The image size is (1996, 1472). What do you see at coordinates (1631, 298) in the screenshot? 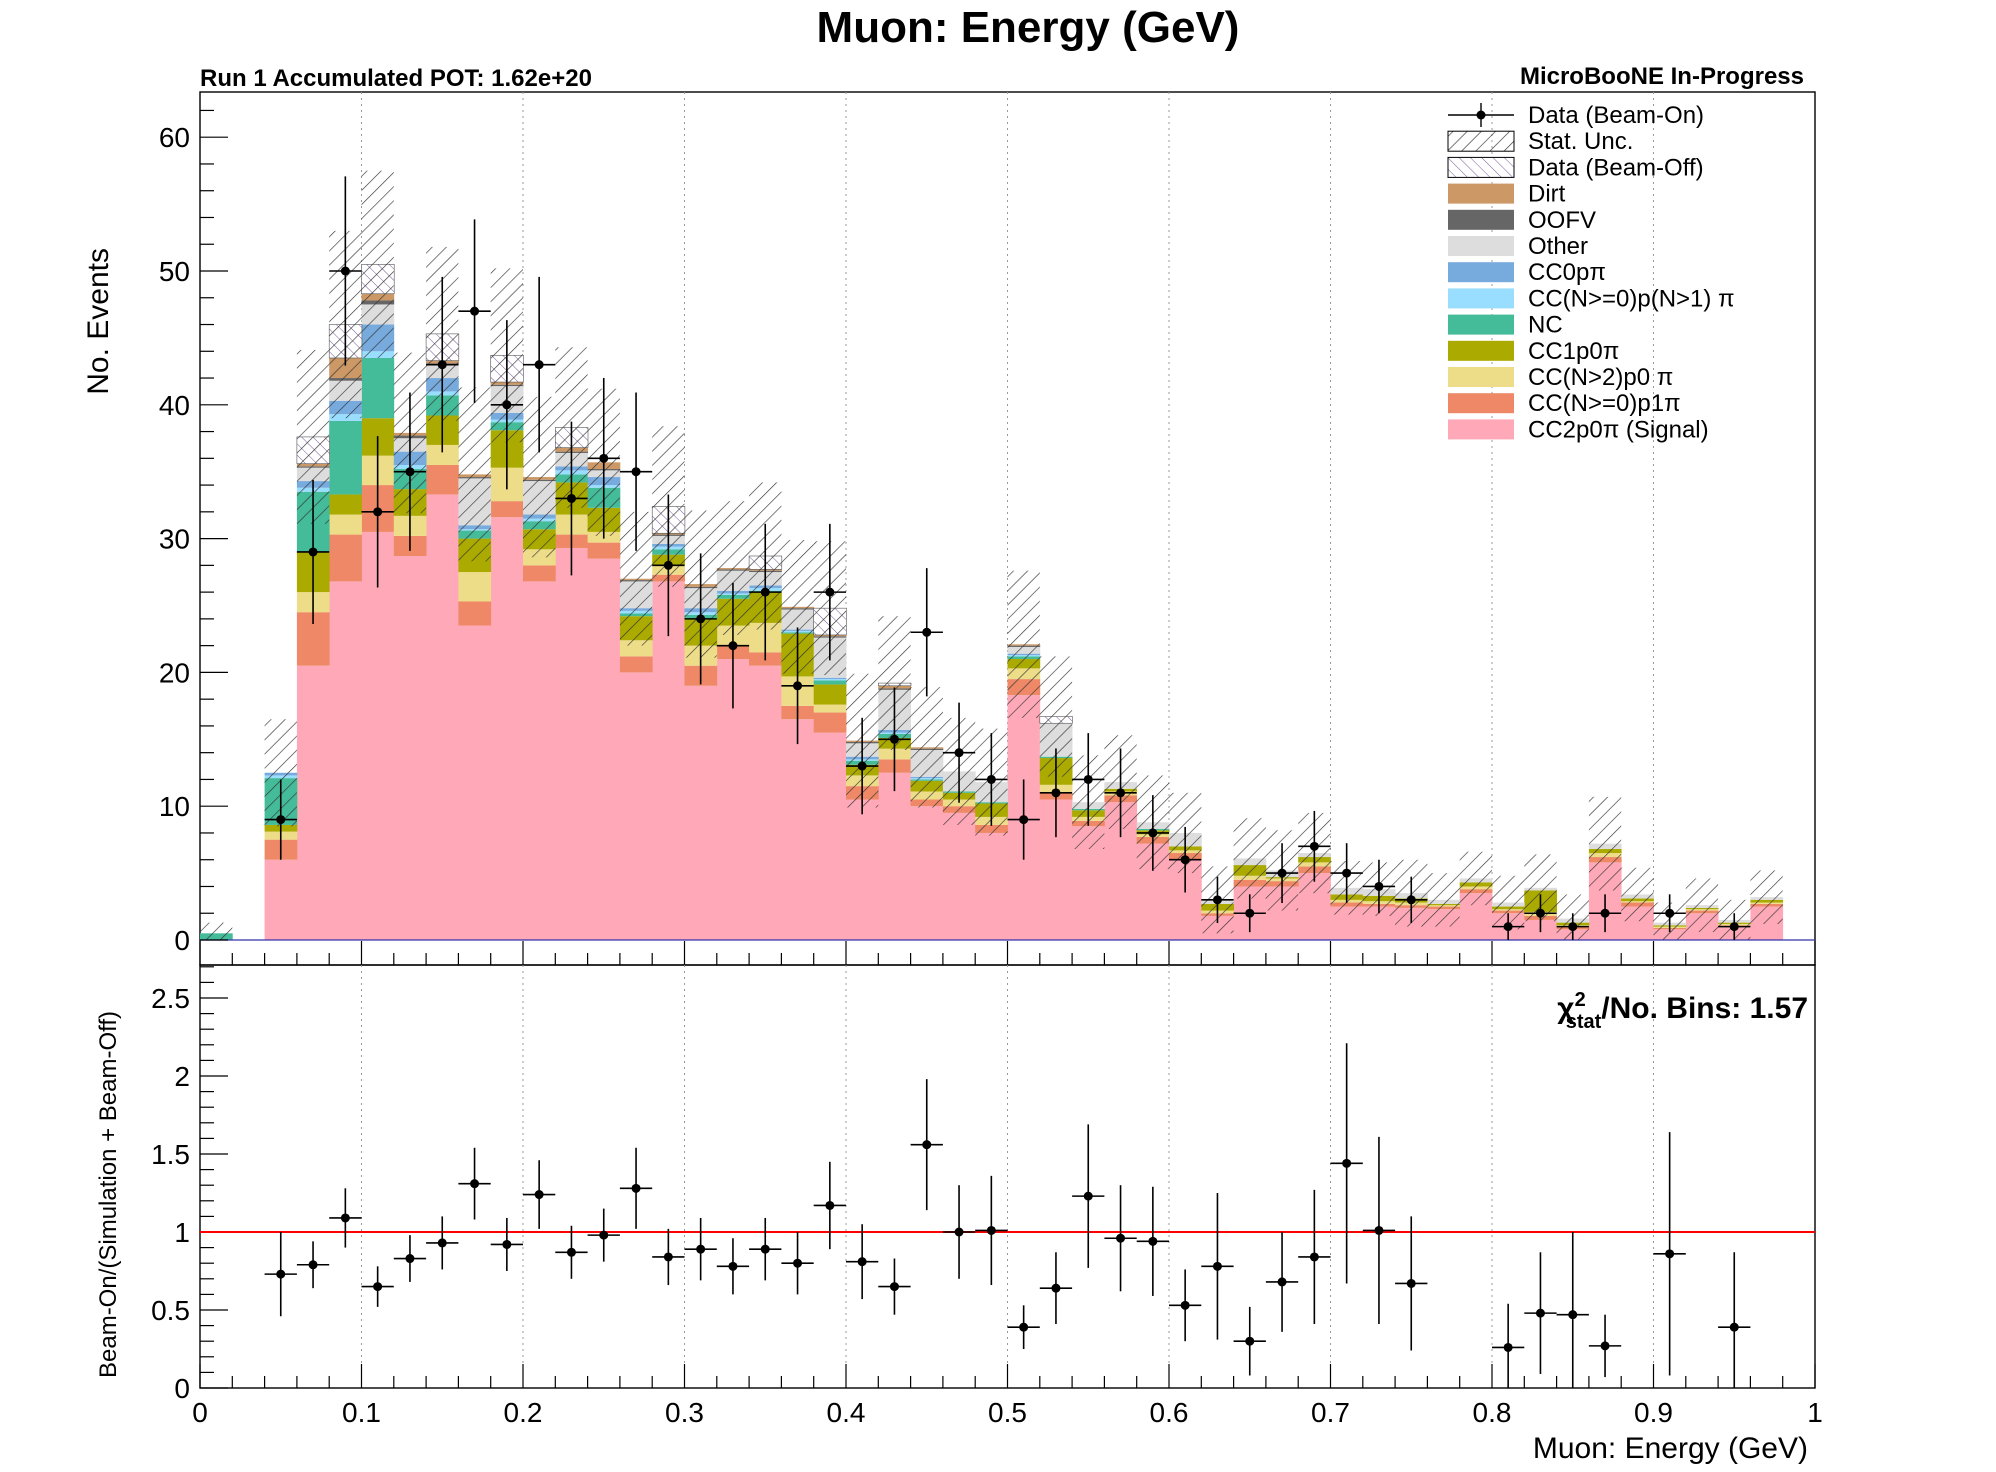
I see `legend-label: CC(N>=0)p(N>1) π` at bounding box center [1631, 298].